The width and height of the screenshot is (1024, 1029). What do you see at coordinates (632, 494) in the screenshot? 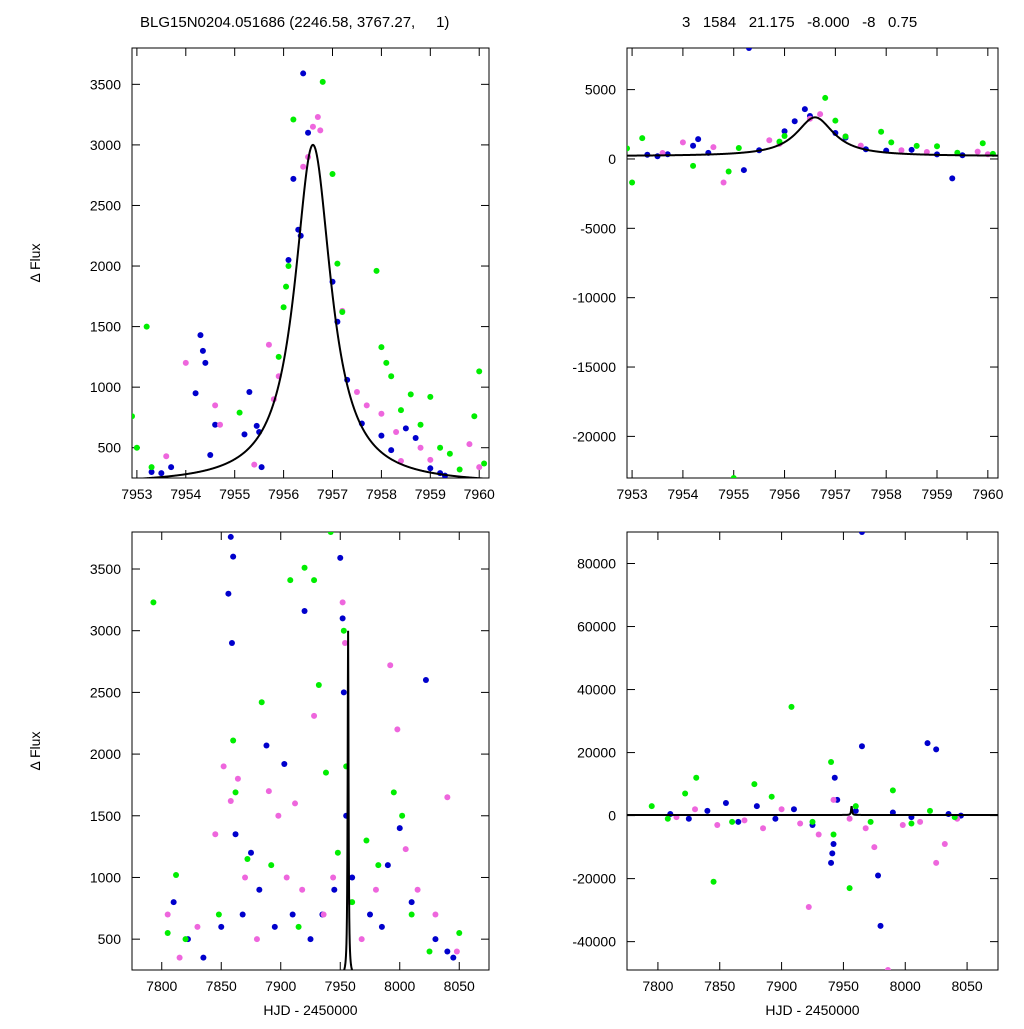
I see `x-tick-label: 7953` at bounding box center [632, 494].